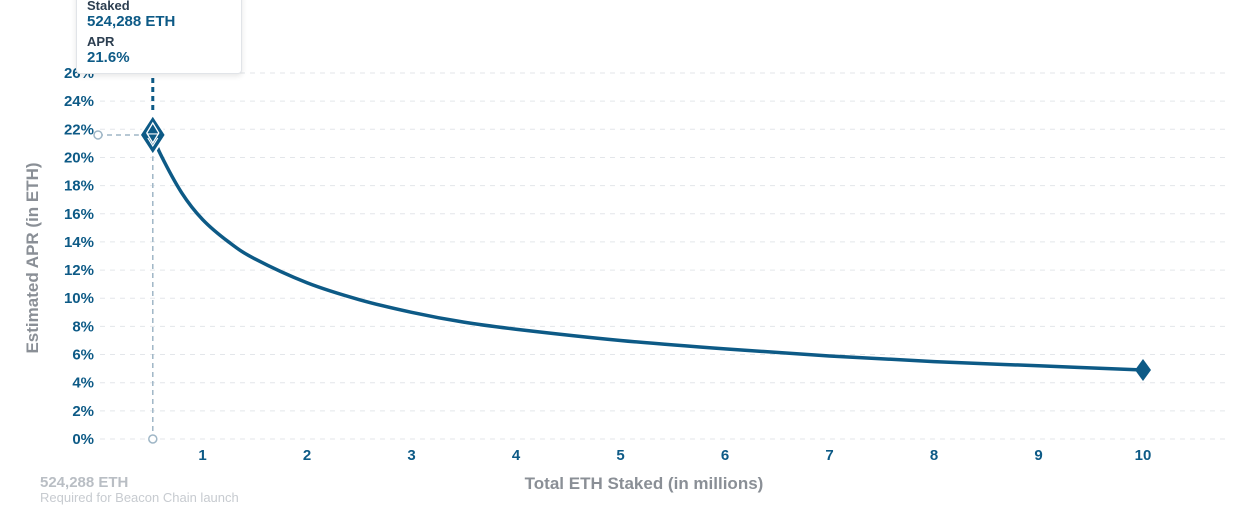 Image resolution: width=1248 pixels, height=505 pixels. Describe the element at coordinates (32, 257) in the screenshot. I see `y-axis-title: Estimated APR (in ETH)` at that location.